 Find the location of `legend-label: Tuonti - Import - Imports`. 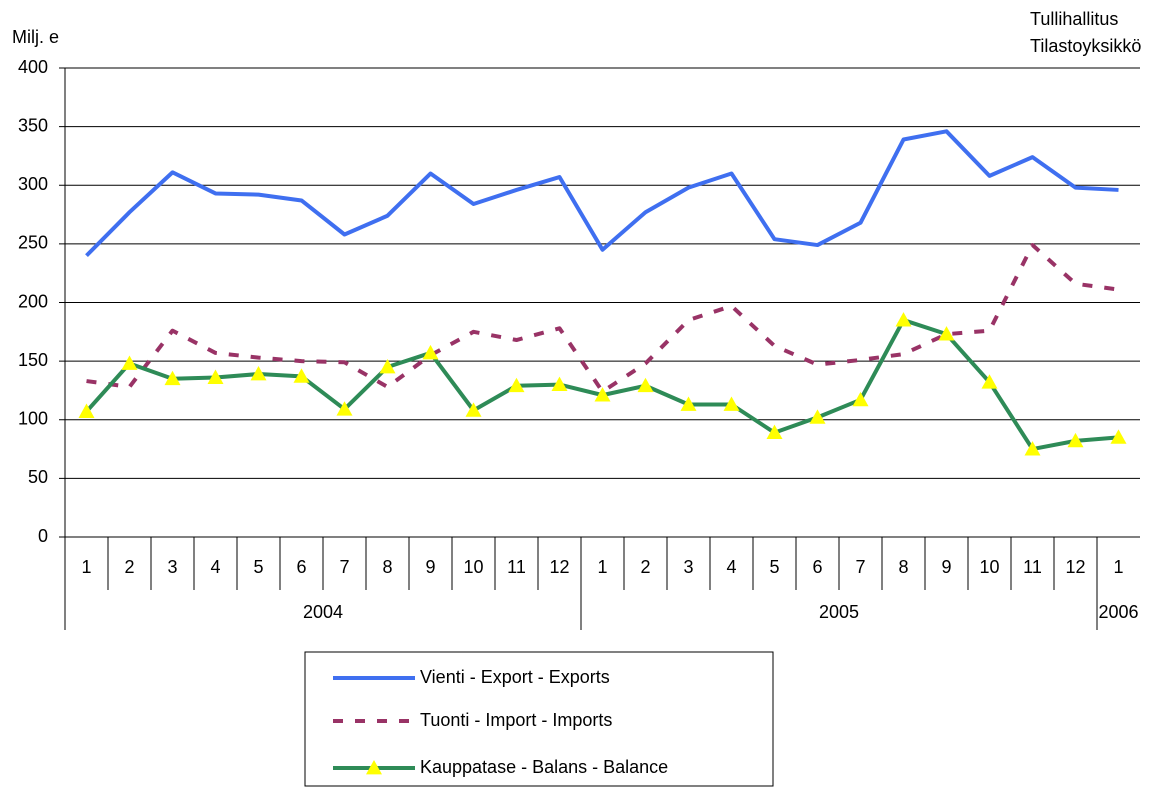

legend-label: Tuonti - Import - Imports is located at coordinates (516, 720).